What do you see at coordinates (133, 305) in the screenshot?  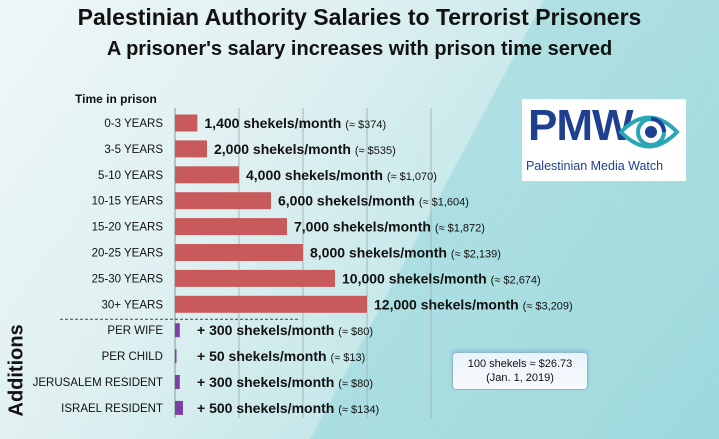 I see `category-label: 30+ YEARS` at bounding box center [133, 305].